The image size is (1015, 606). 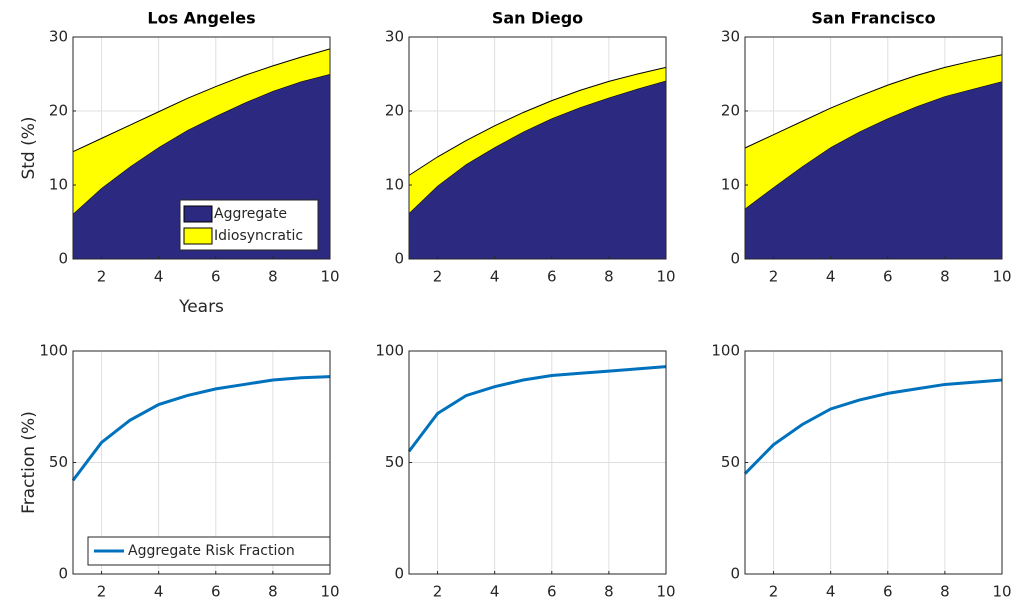 I want to click on subplot: 2 4 6 8 10 0 10 20 30 San Francisco, so click(x=866, y=147).